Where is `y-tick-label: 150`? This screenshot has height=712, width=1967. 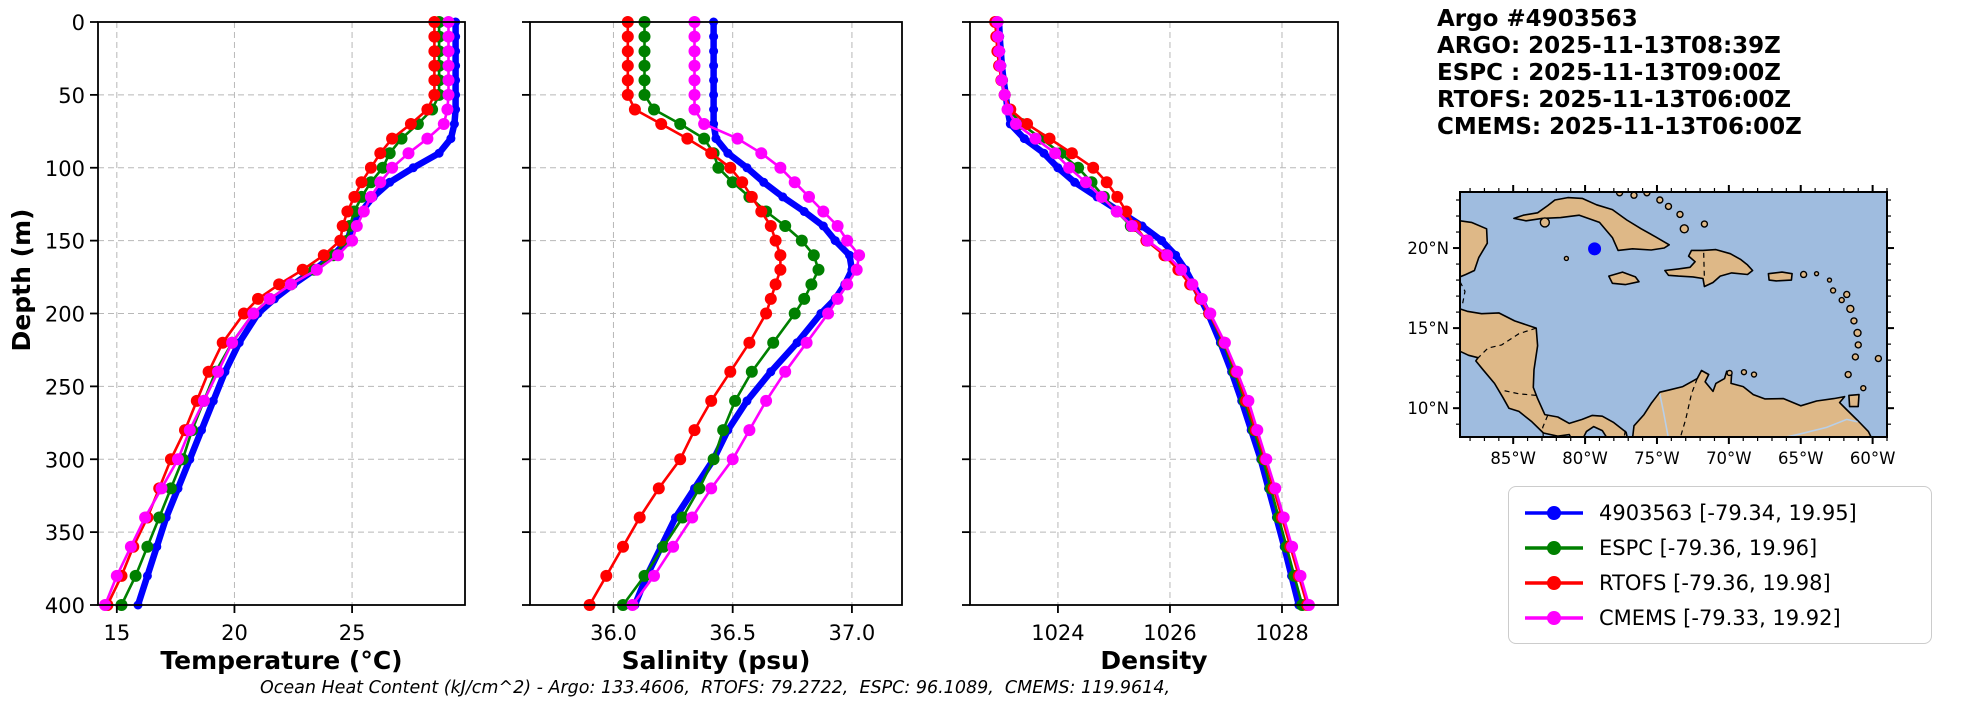
y-tick-label: 150 is located at coordinates (65, 242).